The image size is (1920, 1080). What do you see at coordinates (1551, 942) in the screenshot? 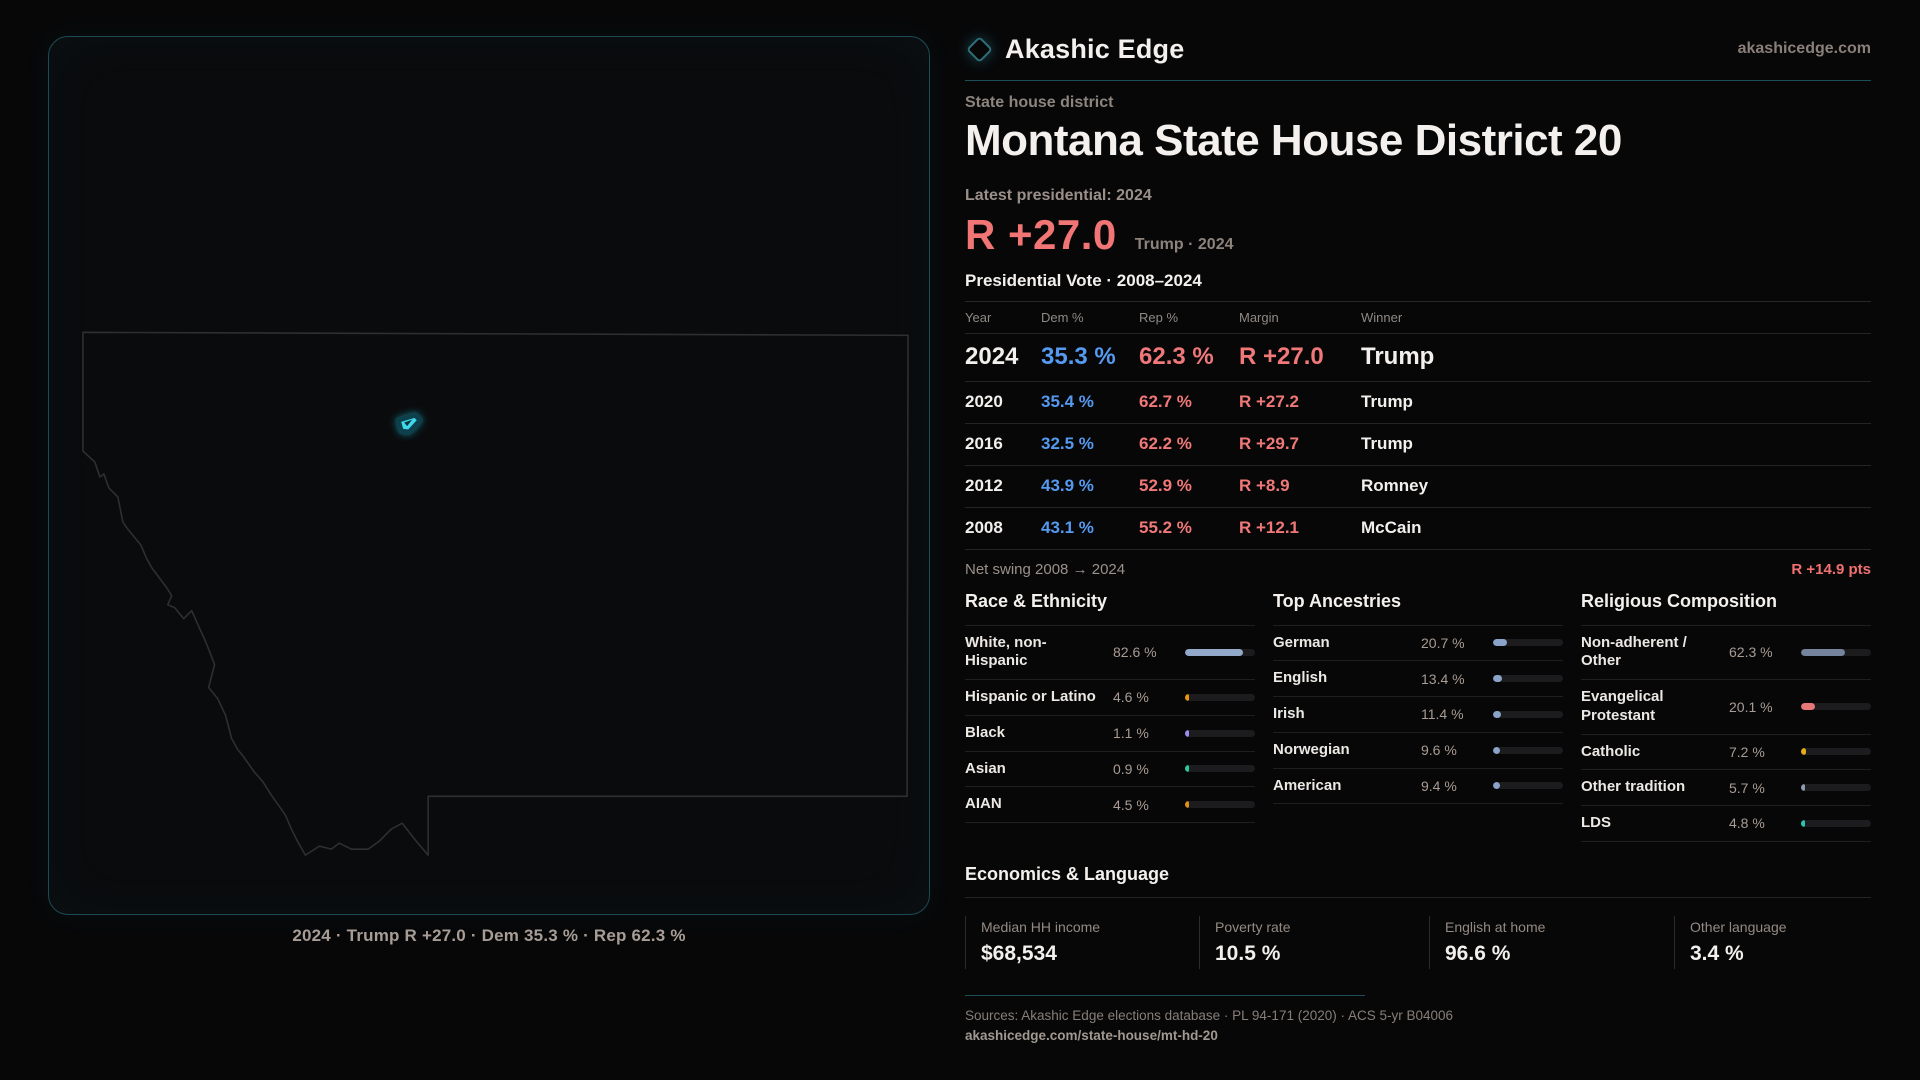
I see `stat-english-at-home: English at home 96.6 %` at bounding box center [1551, 942].